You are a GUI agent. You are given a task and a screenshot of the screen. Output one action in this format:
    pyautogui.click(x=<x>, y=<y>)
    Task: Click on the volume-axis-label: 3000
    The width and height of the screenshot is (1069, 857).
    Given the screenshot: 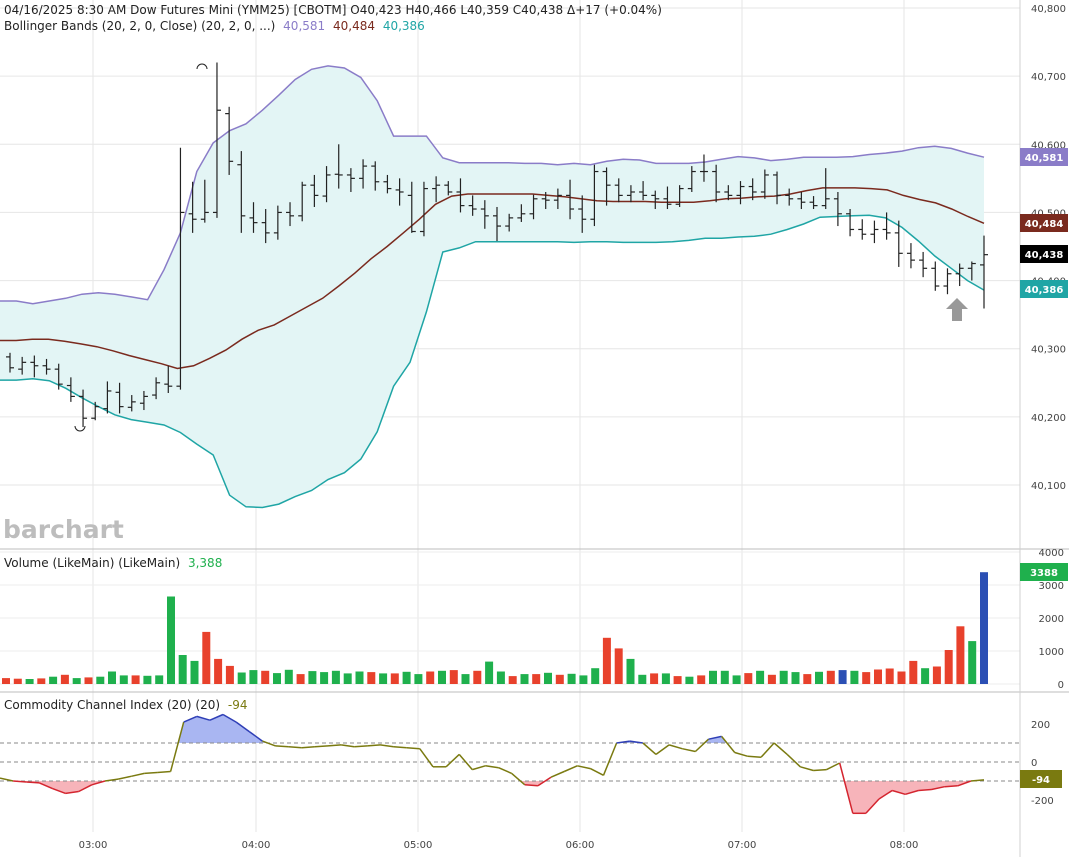 What is the action you would take?
    pyautogui.click(x=1051, y=586)
    